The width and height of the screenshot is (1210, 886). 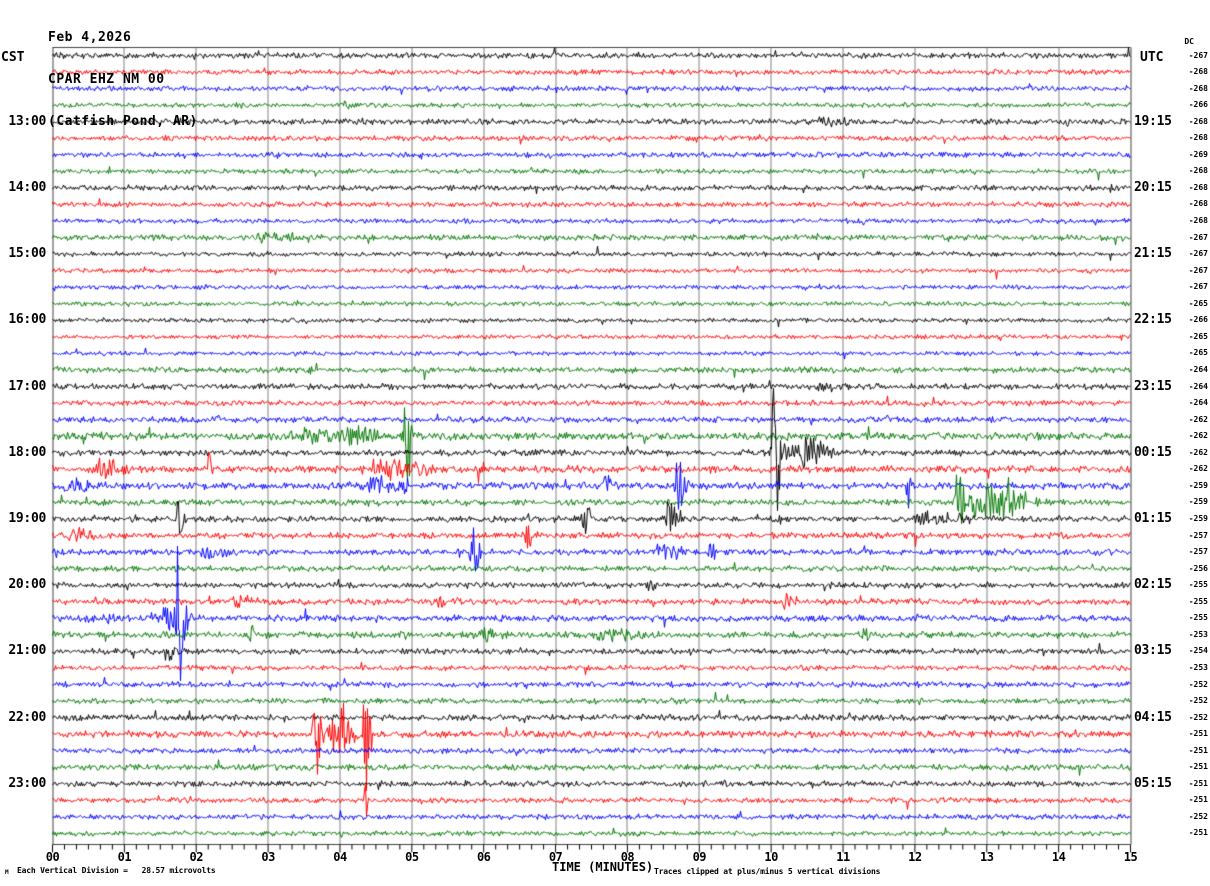 I want to click on cst-hour-label: 18:00, so click(x=27, y=452).